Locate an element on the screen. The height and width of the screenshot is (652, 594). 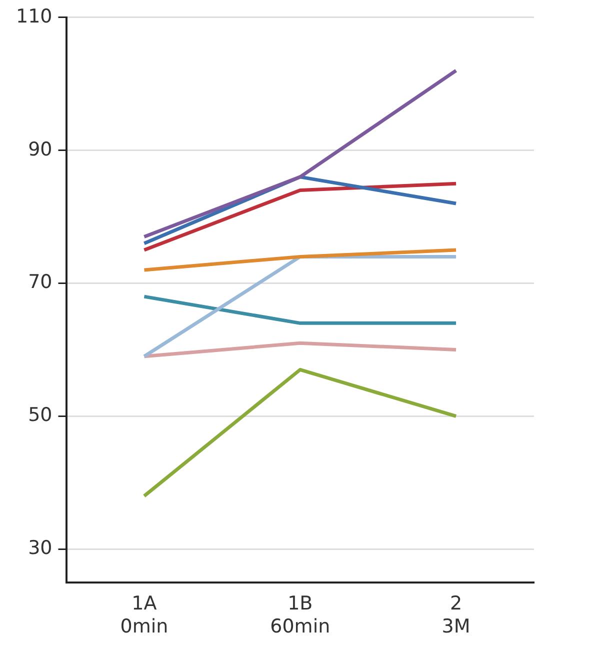
y-tick-label: 30 is located at coordinates (40, 548).